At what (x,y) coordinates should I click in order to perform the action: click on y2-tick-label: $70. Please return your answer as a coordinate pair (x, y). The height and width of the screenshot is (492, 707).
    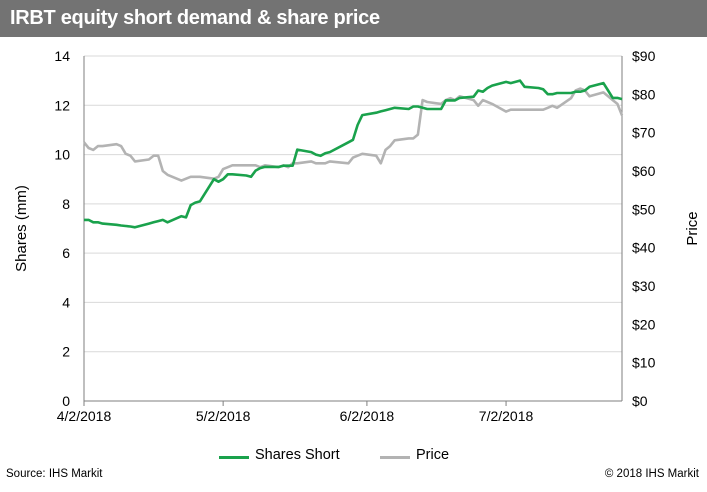
    Looking at the image, I should click on (644, 133).